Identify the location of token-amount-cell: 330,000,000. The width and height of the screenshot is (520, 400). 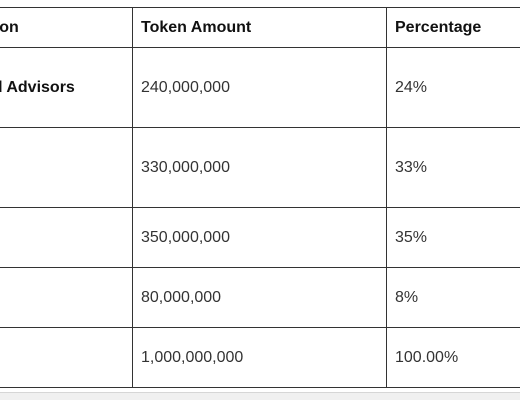
(259, 167).